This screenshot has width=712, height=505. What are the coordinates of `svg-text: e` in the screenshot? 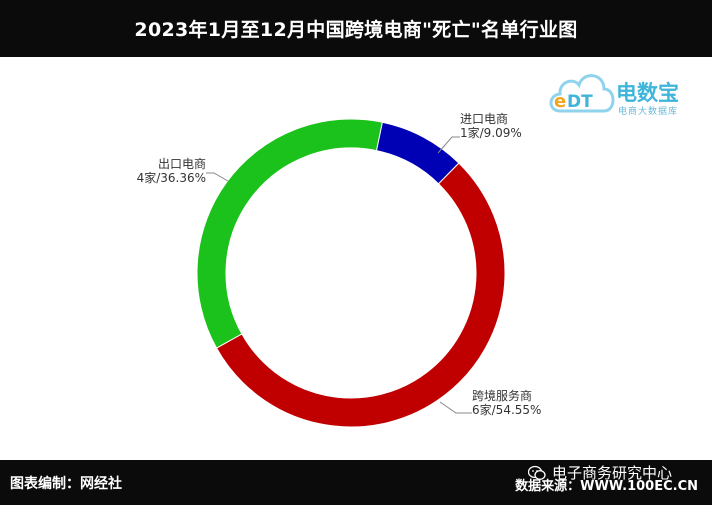 It's located at (560, 101).